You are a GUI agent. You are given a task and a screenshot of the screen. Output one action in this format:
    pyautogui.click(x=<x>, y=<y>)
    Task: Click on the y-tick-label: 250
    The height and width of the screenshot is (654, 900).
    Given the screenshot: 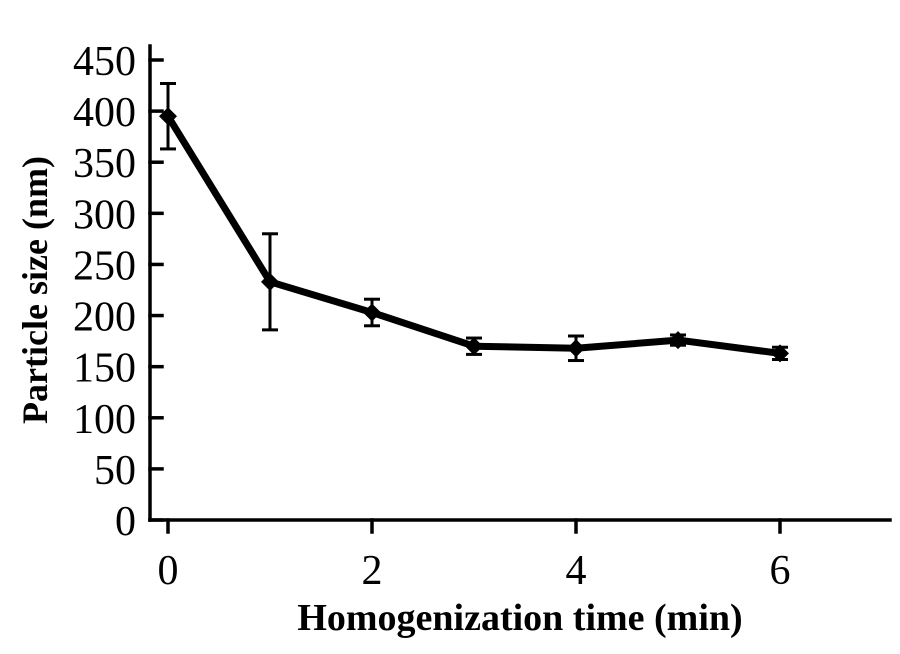 What is the action you would take?
    pyautogui.click(x=104, y=266)
    